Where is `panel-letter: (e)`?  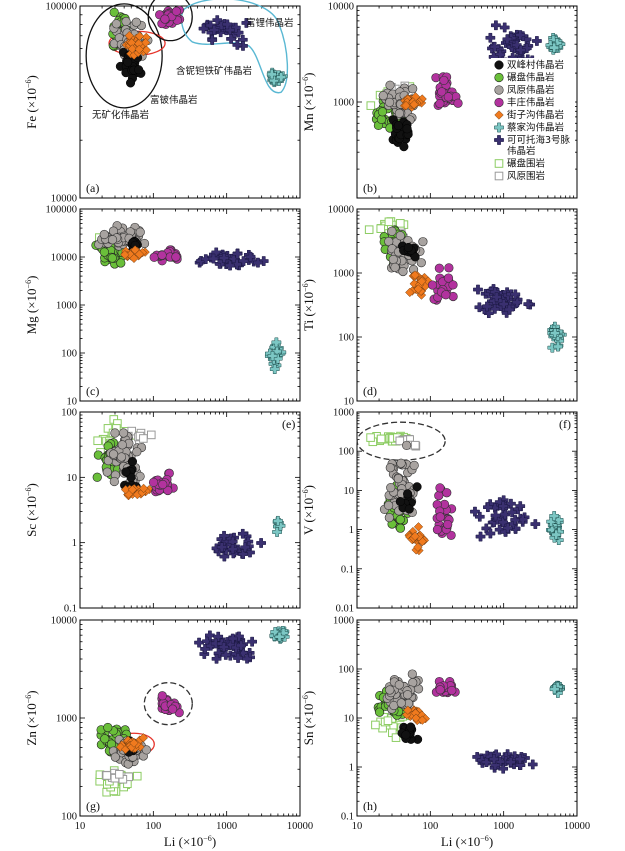
panel-letter: (e) is located at coordinates (288, 424).